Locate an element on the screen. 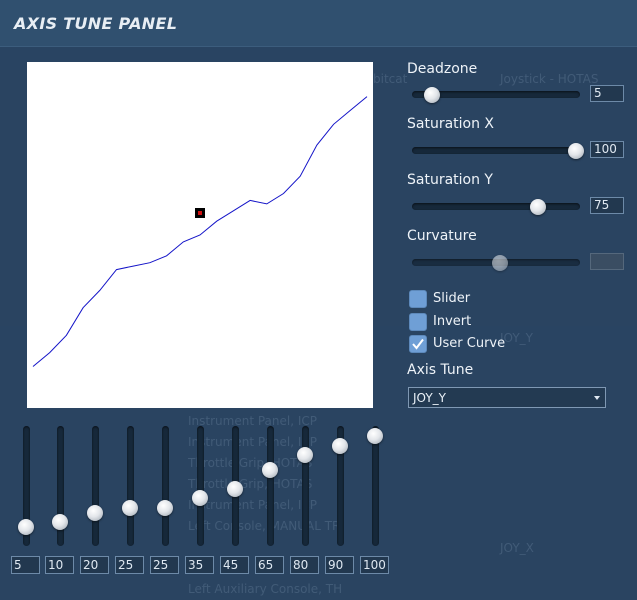  title-bar: AXIS TUNE PANEL is located at coordinates (318, 23).